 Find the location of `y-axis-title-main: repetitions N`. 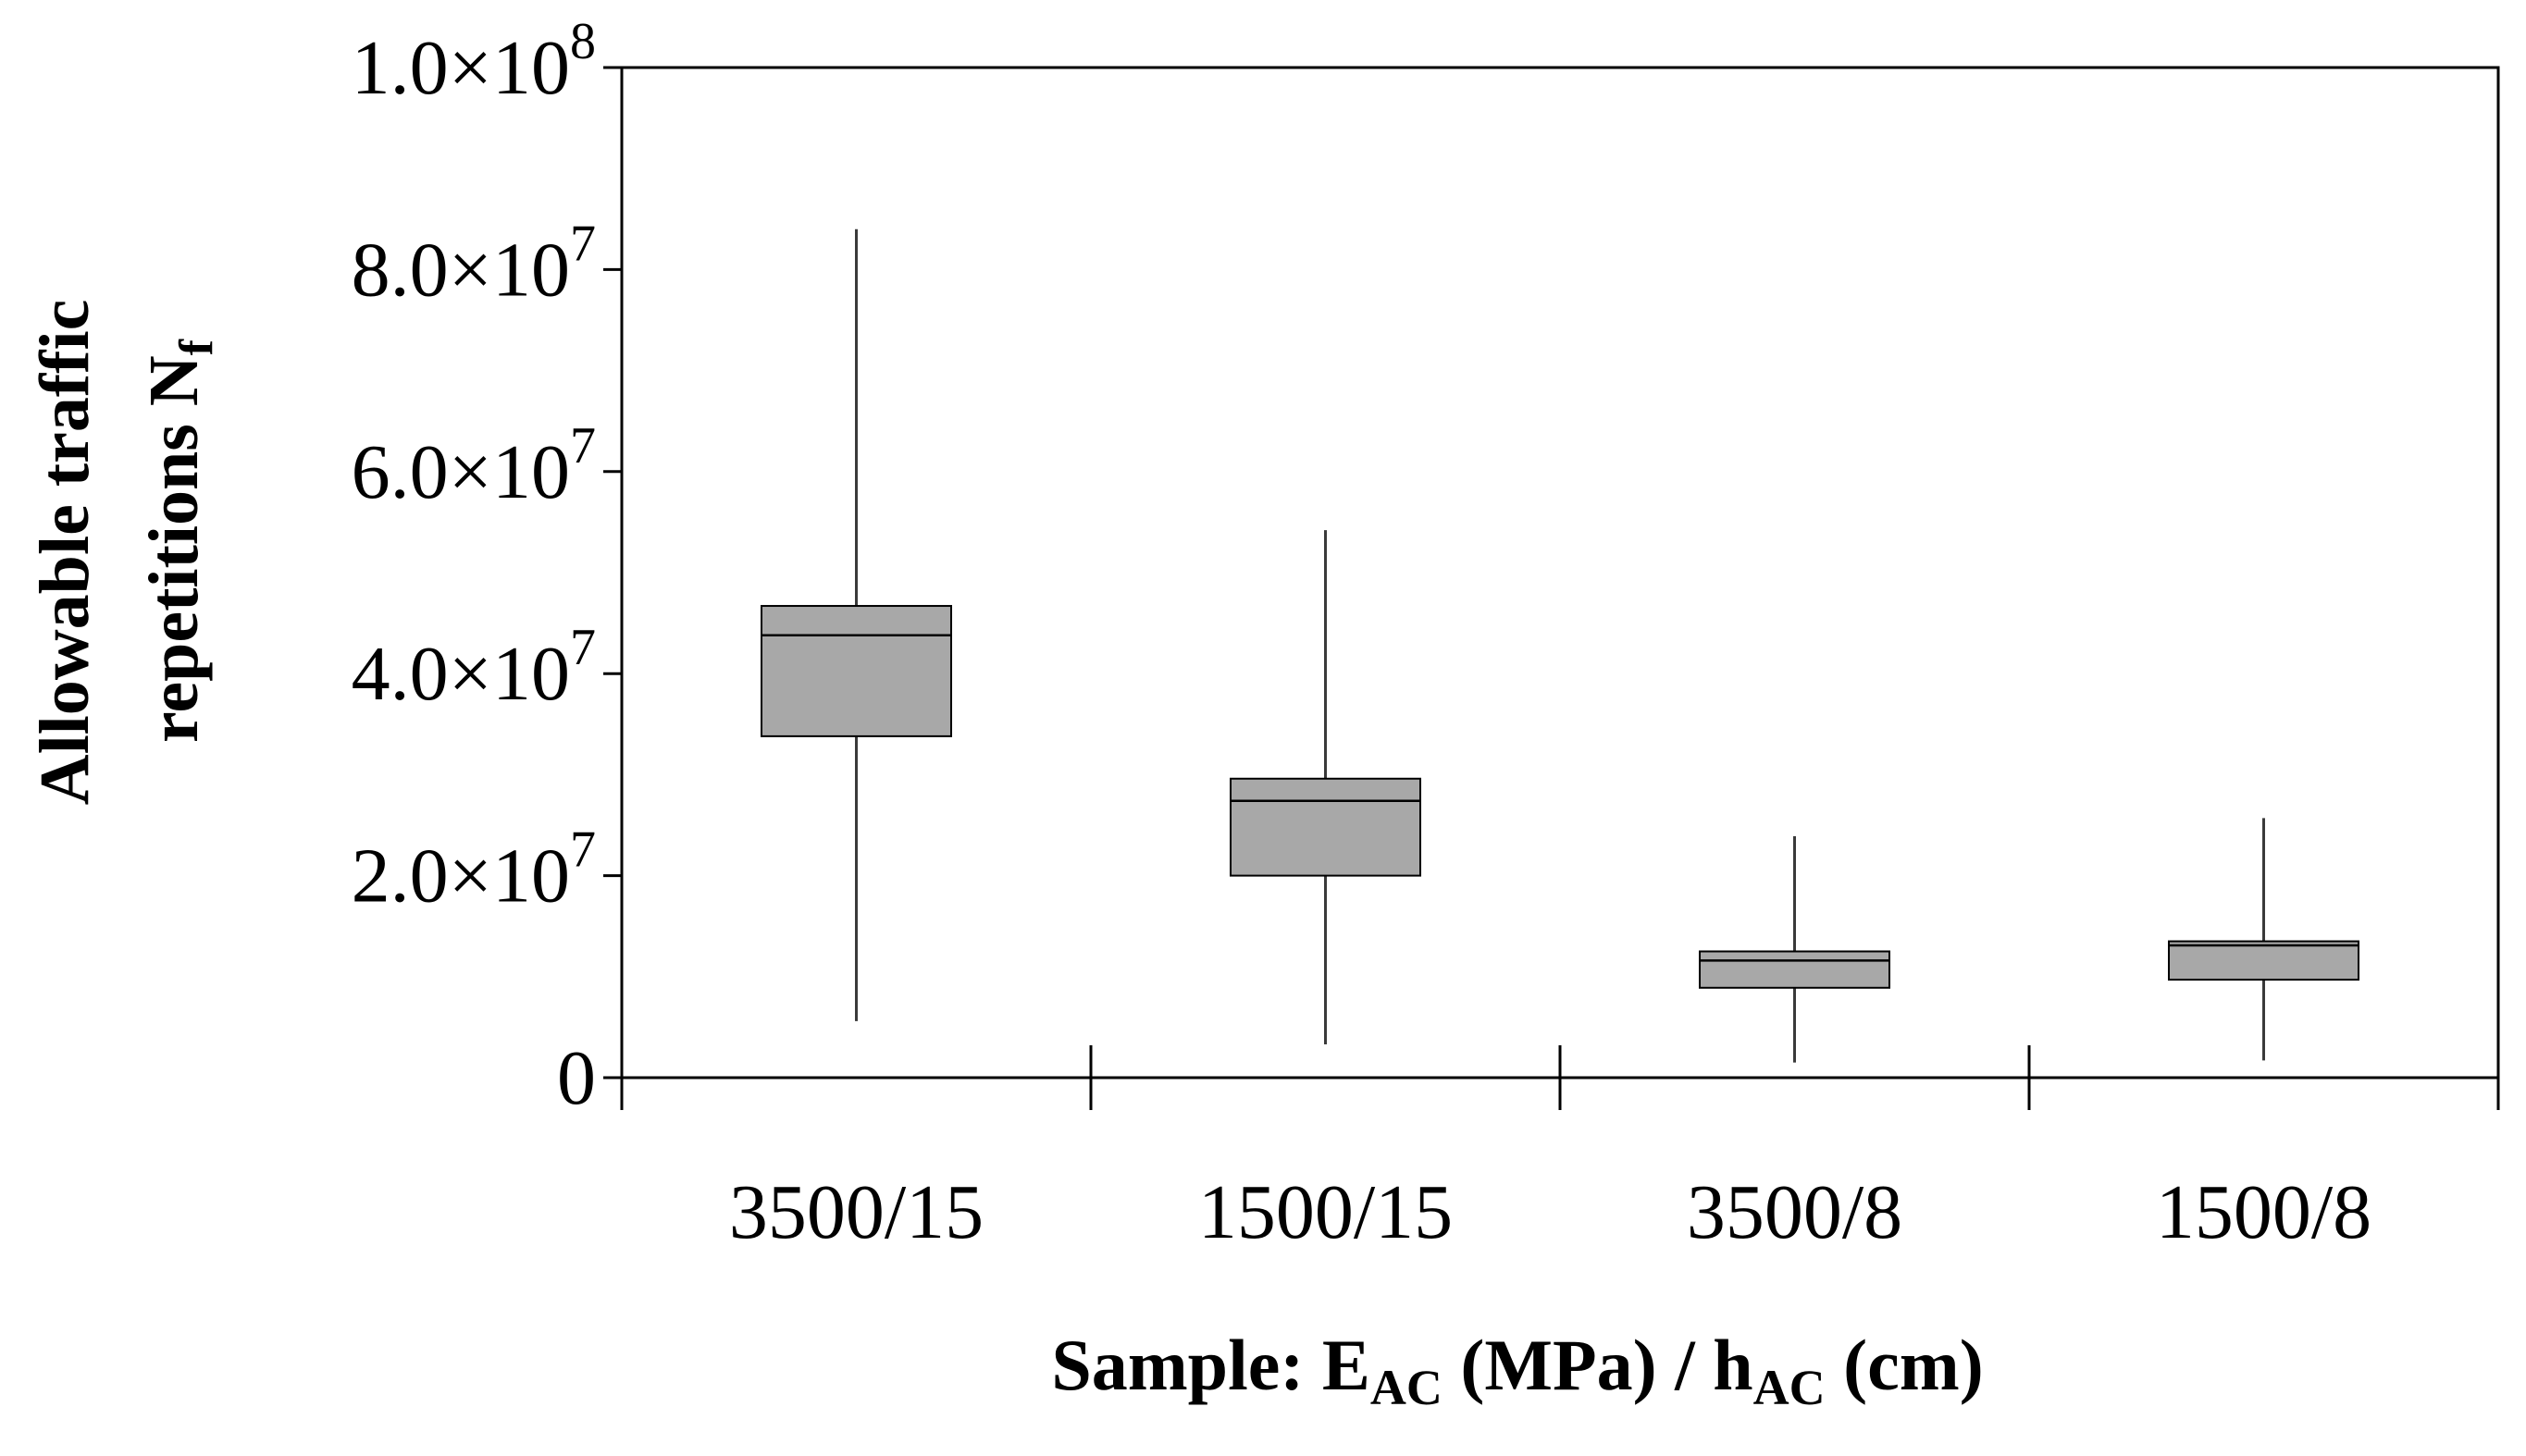

y-axis-title-main: repetitions N is located at coordinates (174, 549).